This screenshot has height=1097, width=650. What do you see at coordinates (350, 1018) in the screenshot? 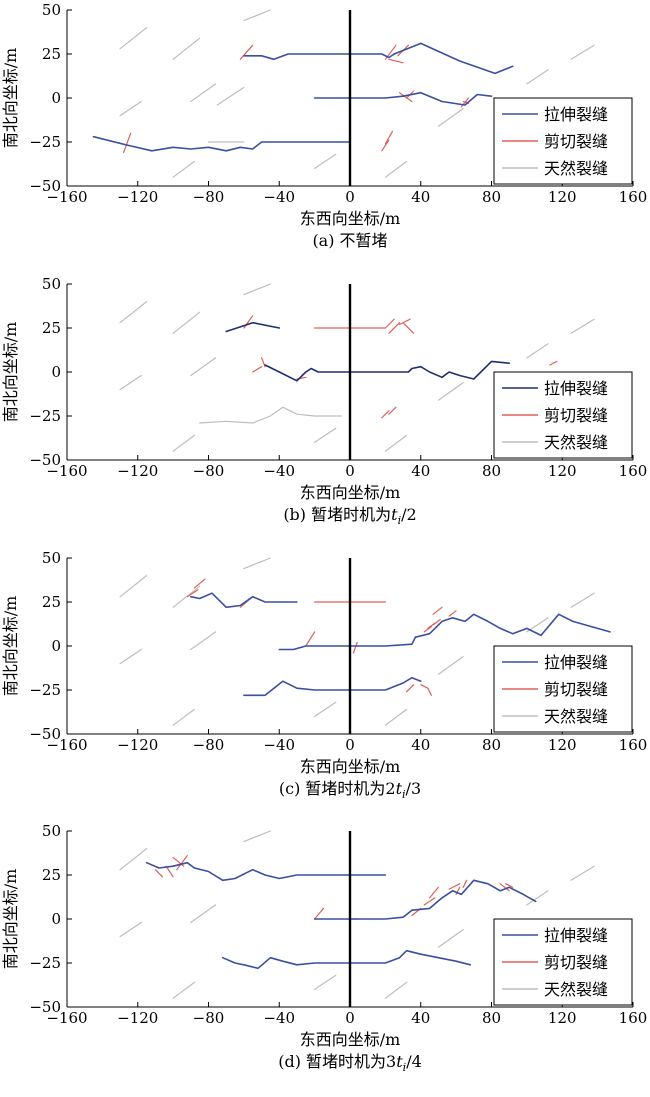
I see `x-tick-label: 0` at bounding box center [350, 1018].